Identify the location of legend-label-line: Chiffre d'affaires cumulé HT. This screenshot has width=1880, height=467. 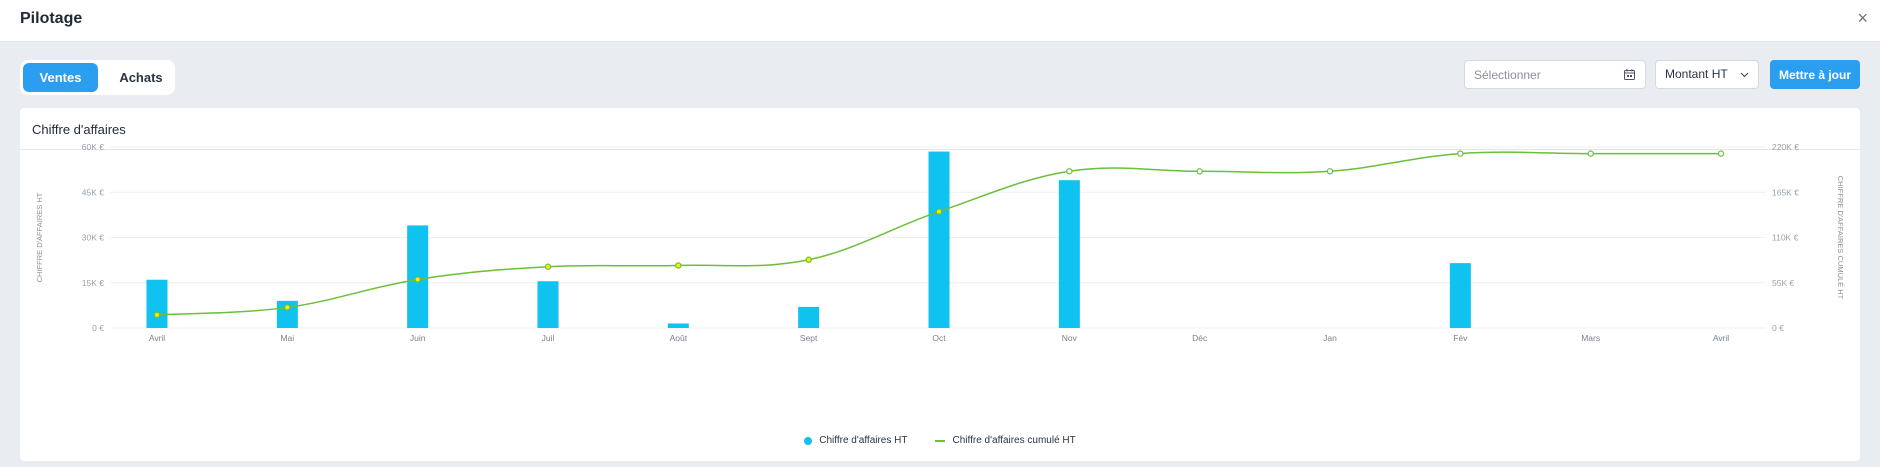
(1014, 440).